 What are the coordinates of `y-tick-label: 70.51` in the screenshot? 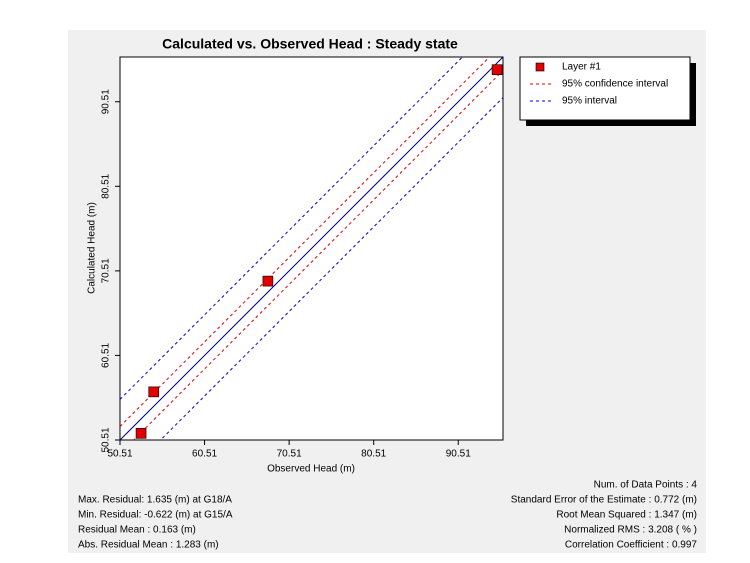 It's located at (106, 270).